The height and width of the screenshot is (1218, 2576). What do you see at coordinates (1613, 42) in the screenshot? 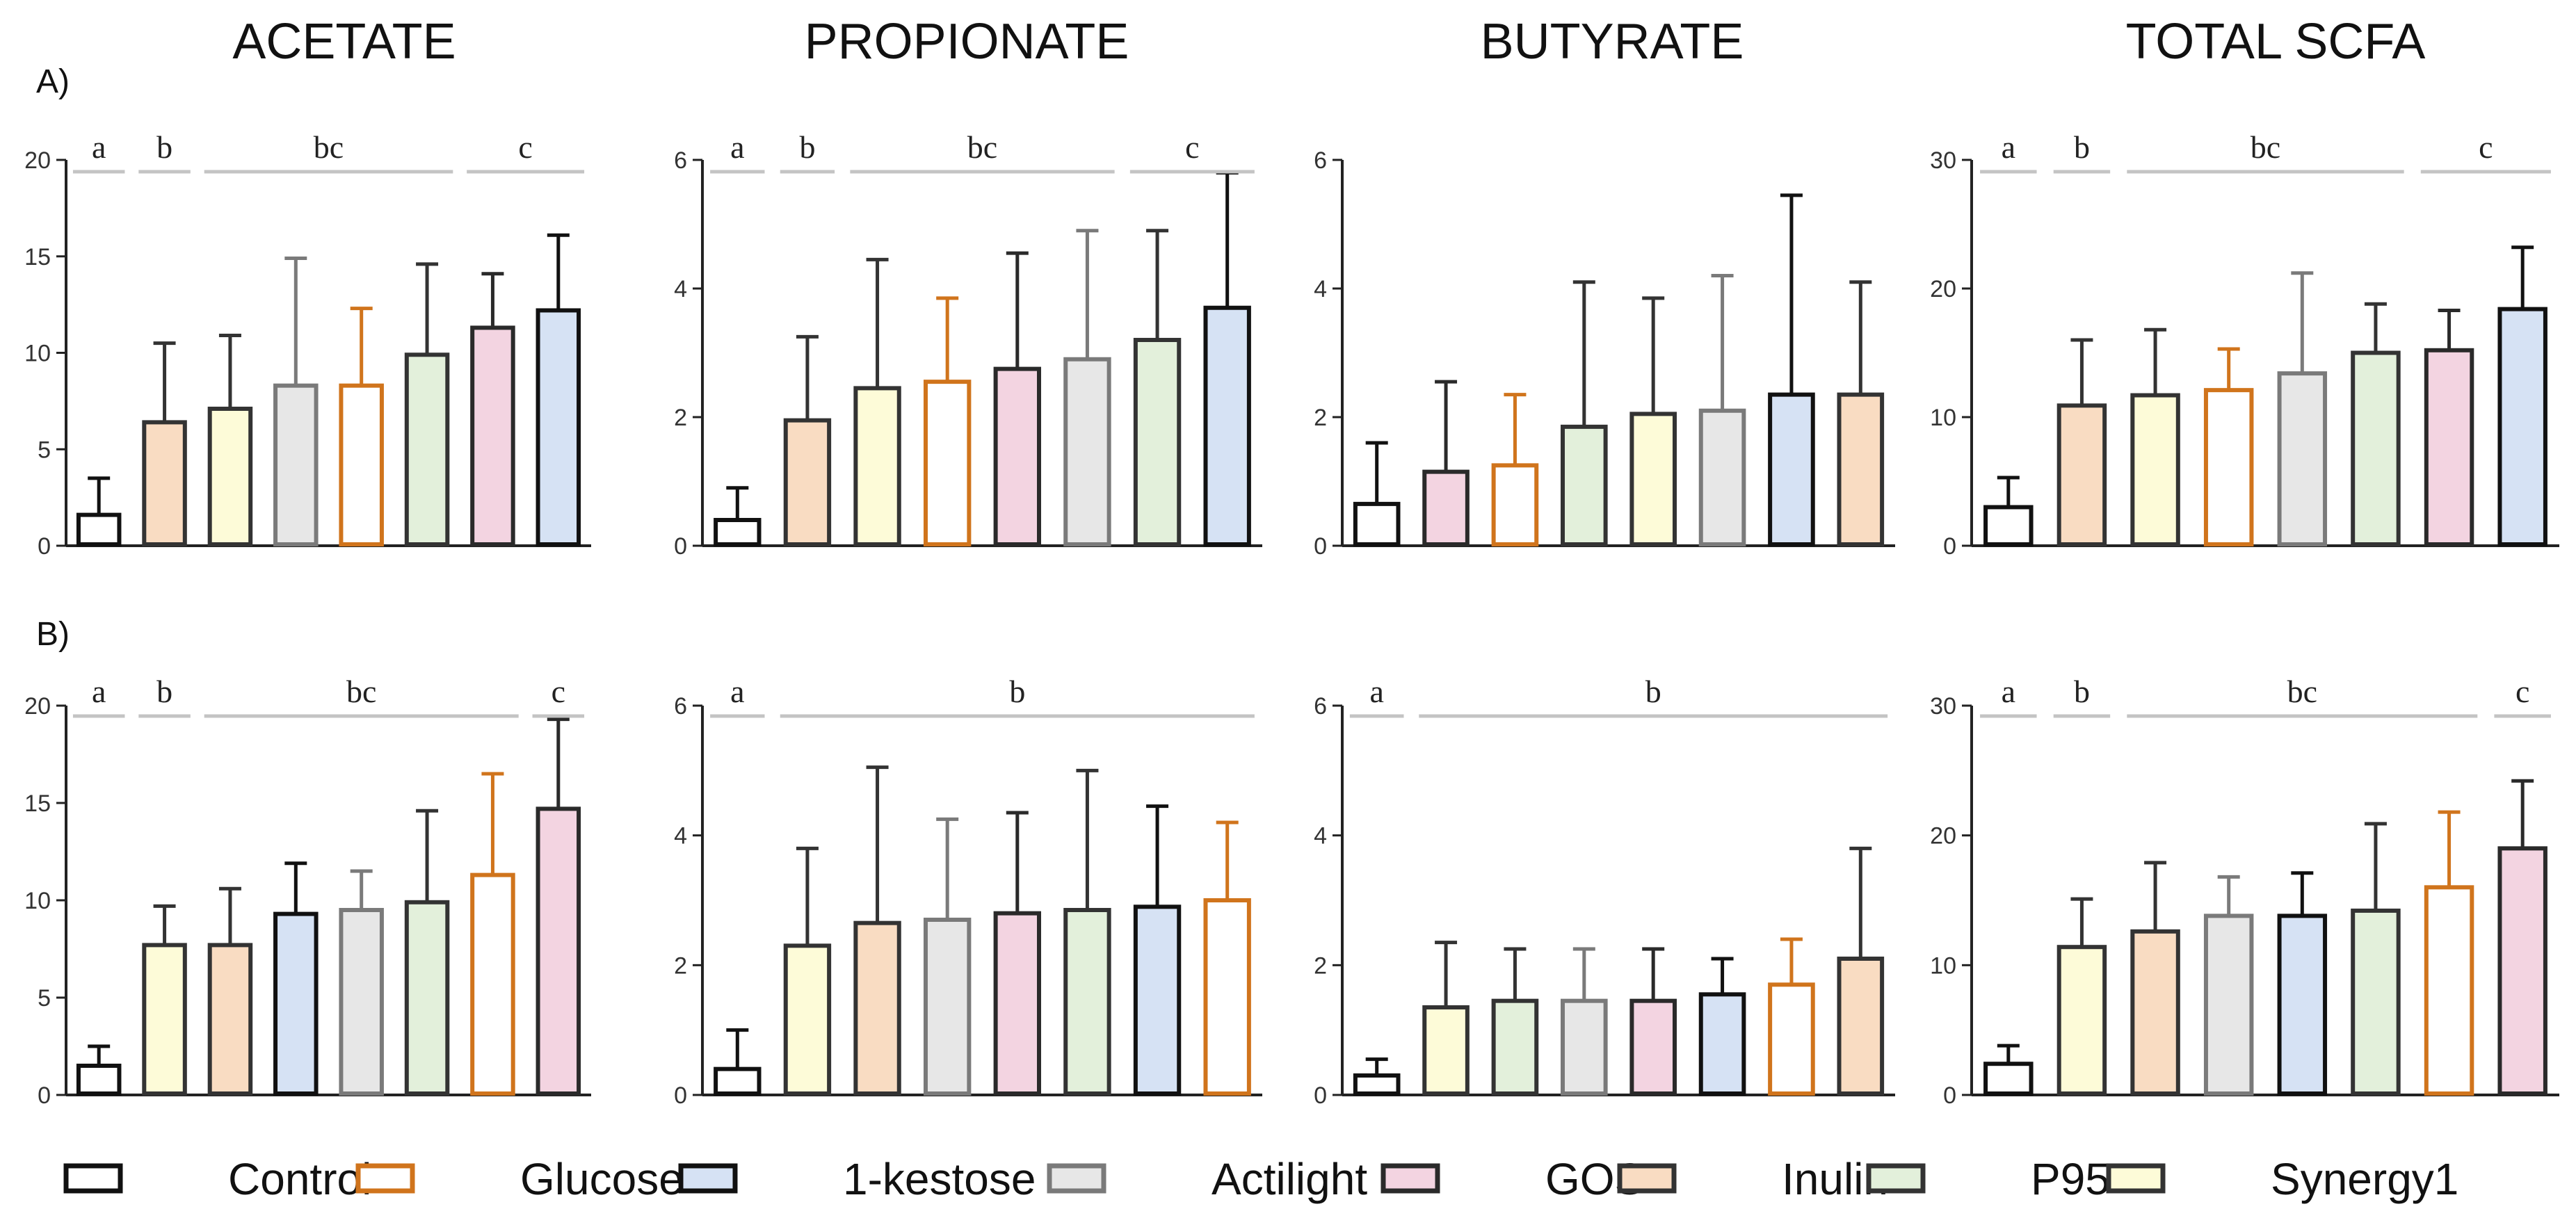
I see `column-title-butyrate: BUTYRATE` at bounding box center [1613, 42].